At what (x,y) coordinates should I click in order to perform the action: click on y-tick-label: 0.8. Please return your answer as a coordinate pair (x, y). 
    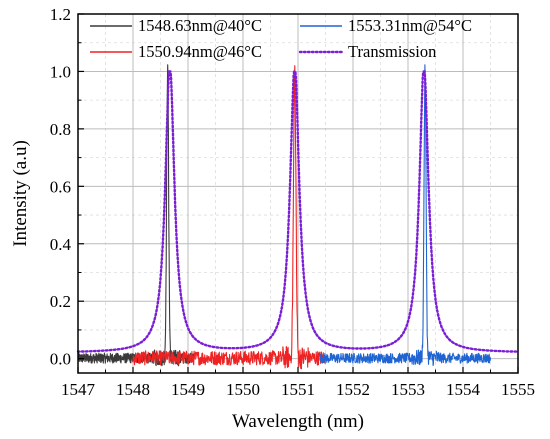
    Looking at the image, I should click on (60, 129).